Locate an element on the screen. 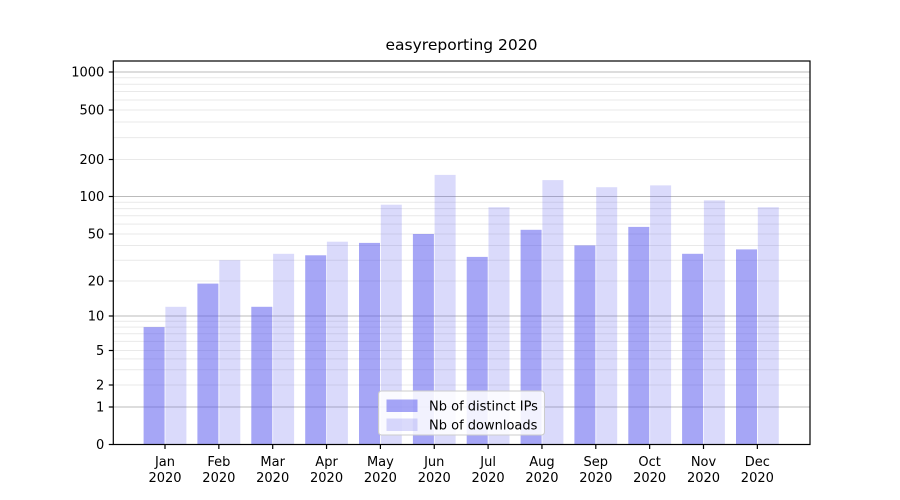  bar-jan-s1 is located at coordinates (176, 375).